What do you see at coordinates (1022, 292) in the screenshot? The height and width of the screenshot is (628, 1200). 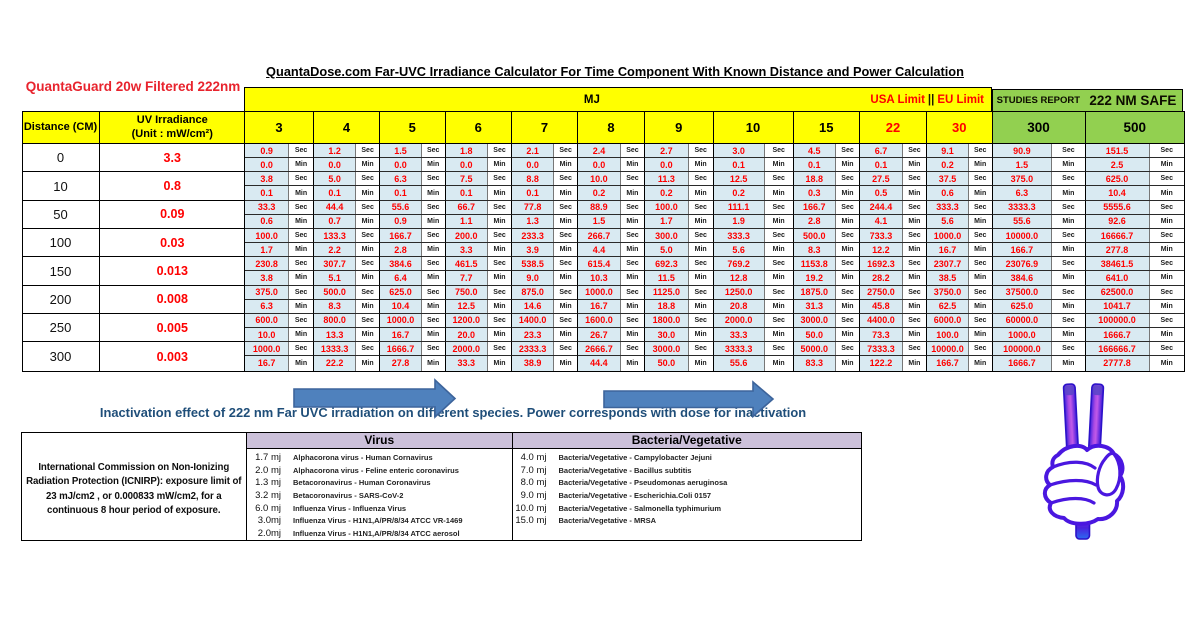 I see `sec-value: 37500.0` at bounding box center [1022, 292].